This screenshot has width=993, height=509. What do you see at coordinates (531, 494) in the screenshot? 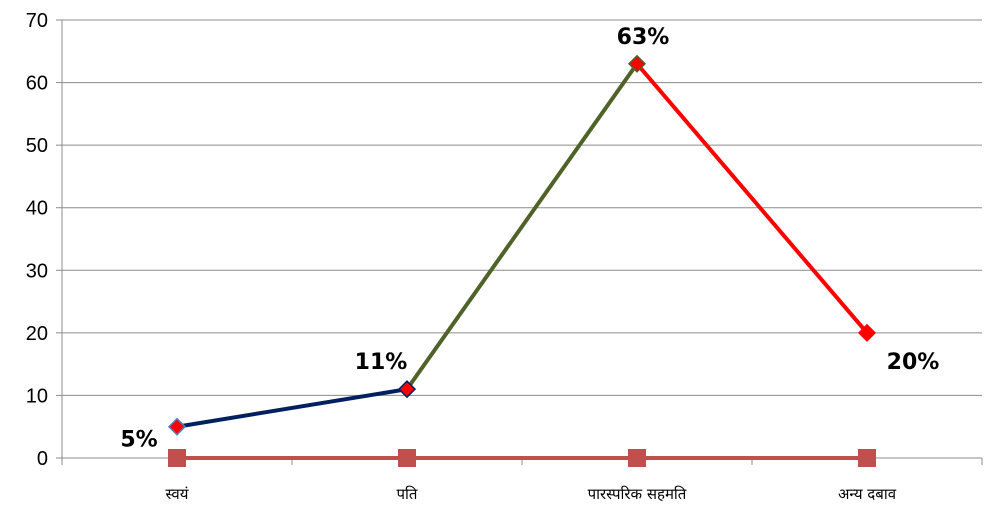
I see `x-axis-category-labels: स्वयं पति पारस्परिक सहमति अन्य दबाव` at bounding box center [531, 494].